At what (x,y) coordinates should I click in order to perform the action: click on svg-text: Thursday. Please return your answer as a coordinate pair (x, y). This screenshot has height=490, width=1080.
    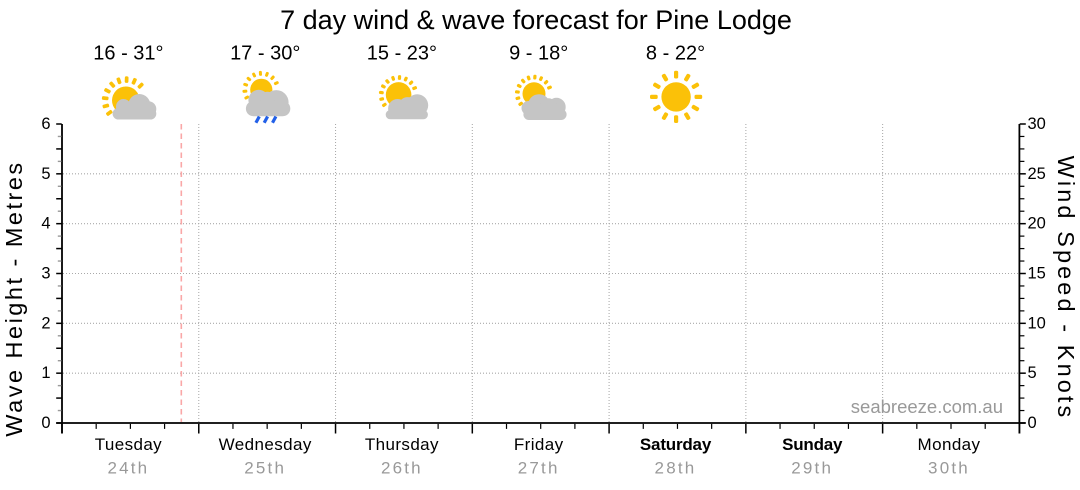
    Looking at the image, I should click on (402, 444).